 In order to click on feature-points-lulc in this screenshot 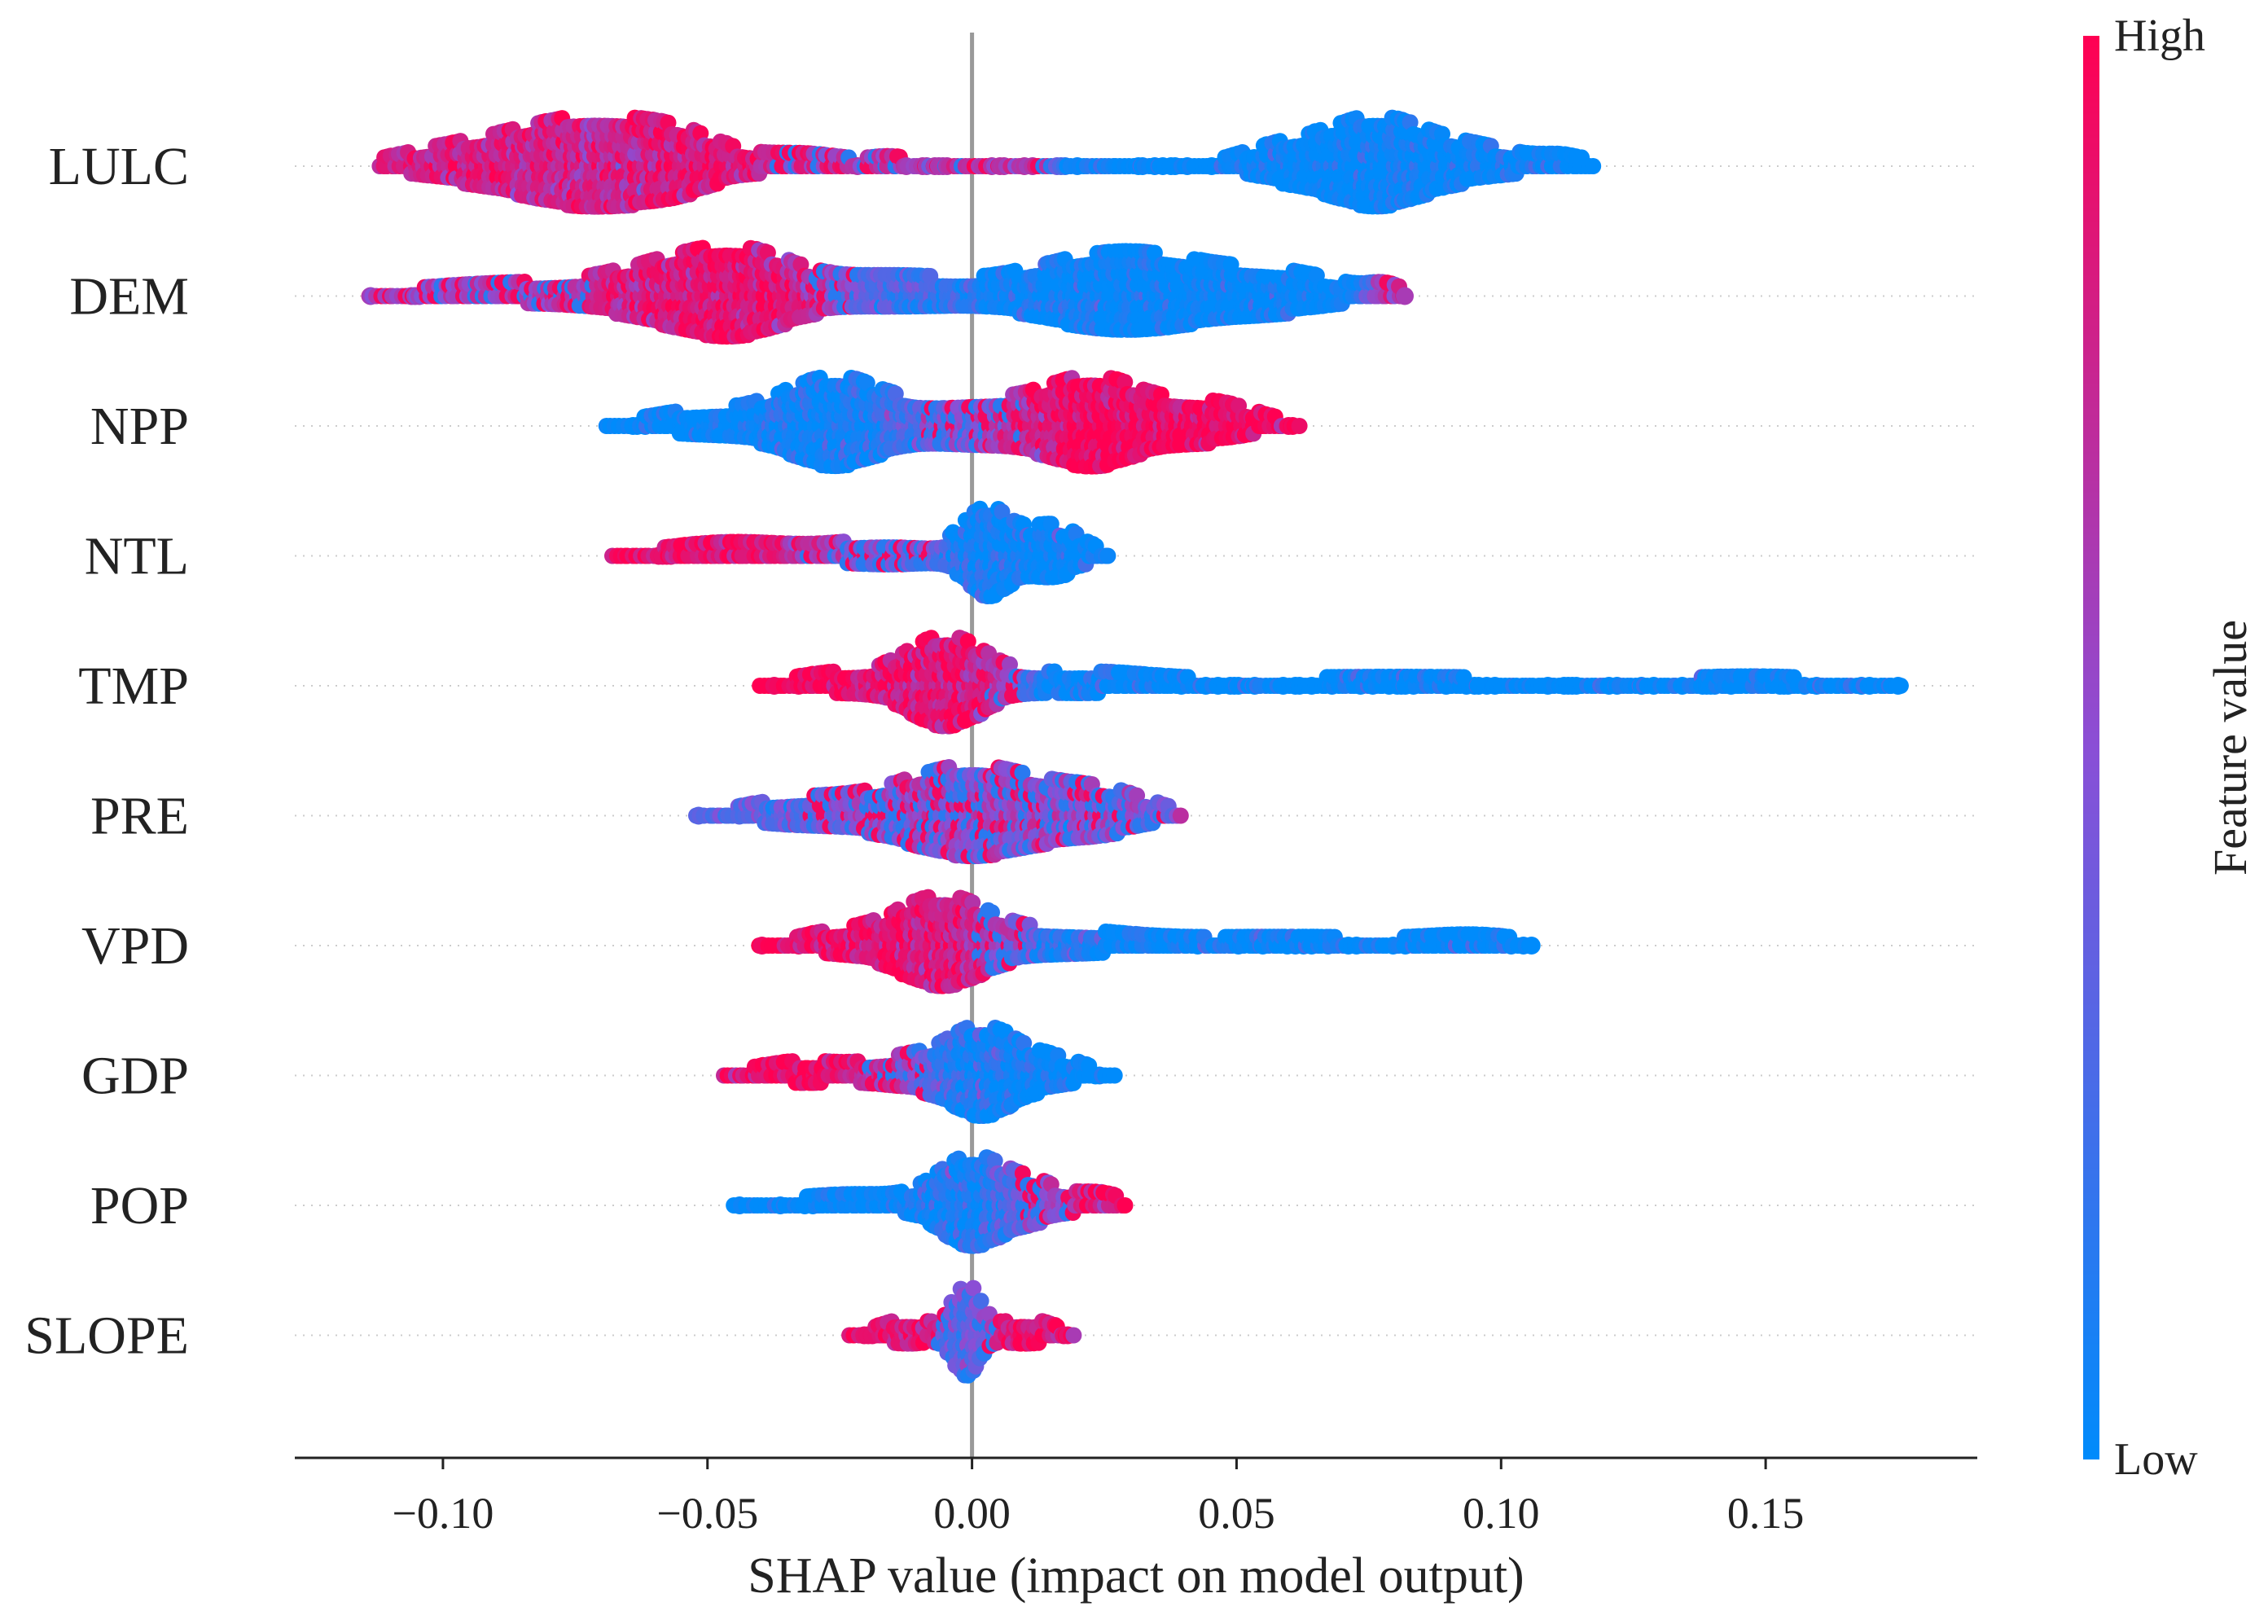, I will do `click(987, 162)`.